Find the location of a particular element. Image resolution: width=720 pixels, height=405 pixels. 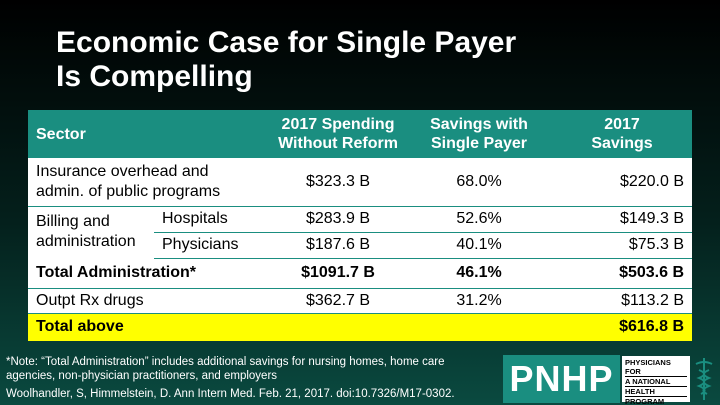

header-savings-pct-line1: Savings with is located at coordinates (479, 124).